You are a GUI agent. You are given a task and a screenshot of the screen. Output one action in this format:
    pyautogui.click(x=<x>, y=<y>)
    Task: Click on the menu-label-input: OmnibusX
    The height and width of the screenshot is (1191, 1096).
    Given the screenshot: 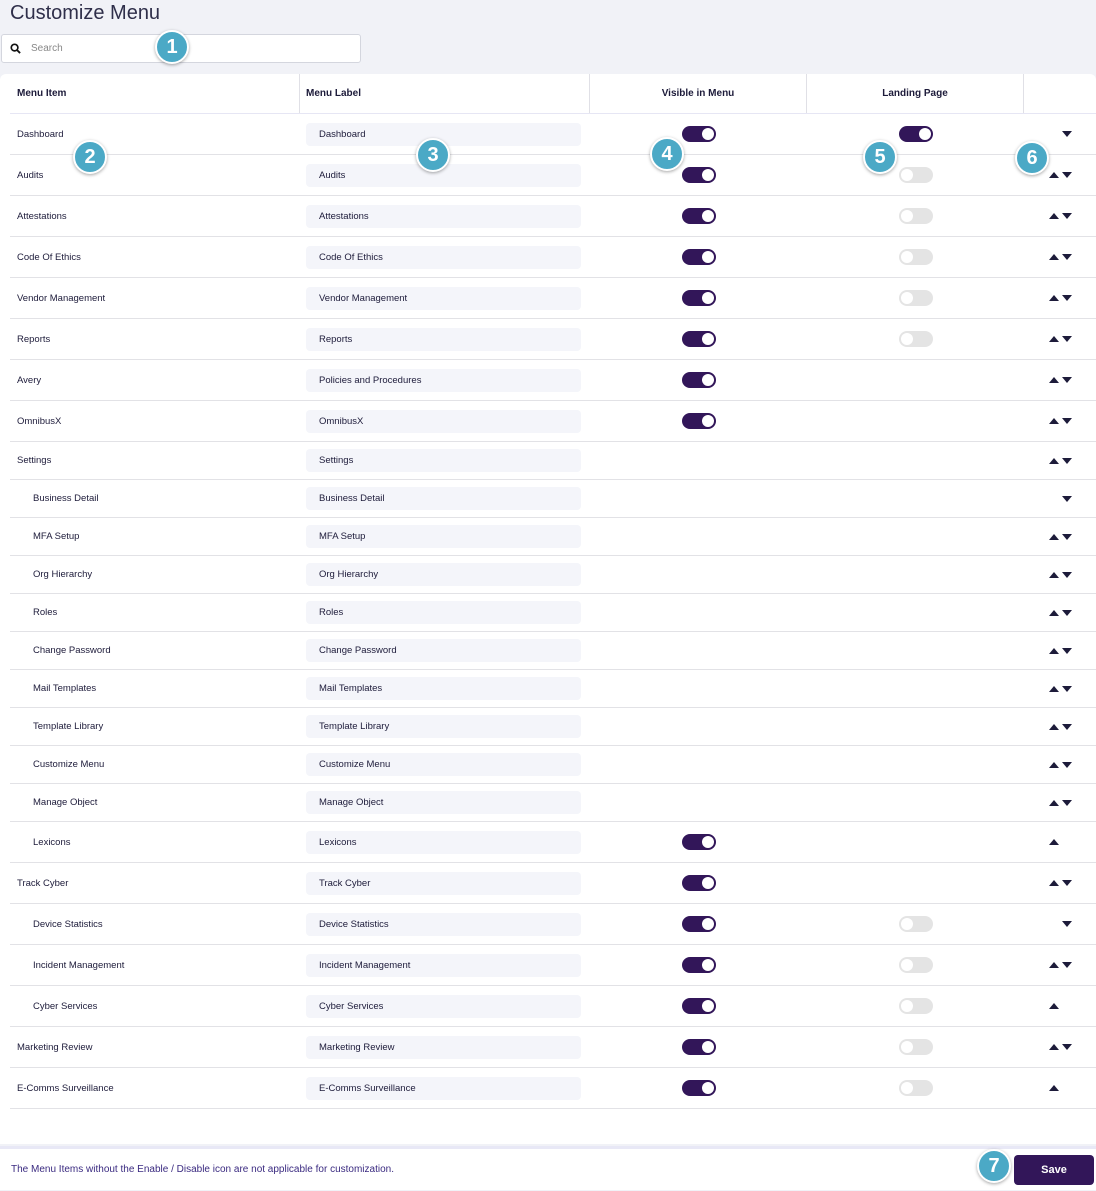 What is the action you would take?
    pyautogui.click(x=443, y=421)
    